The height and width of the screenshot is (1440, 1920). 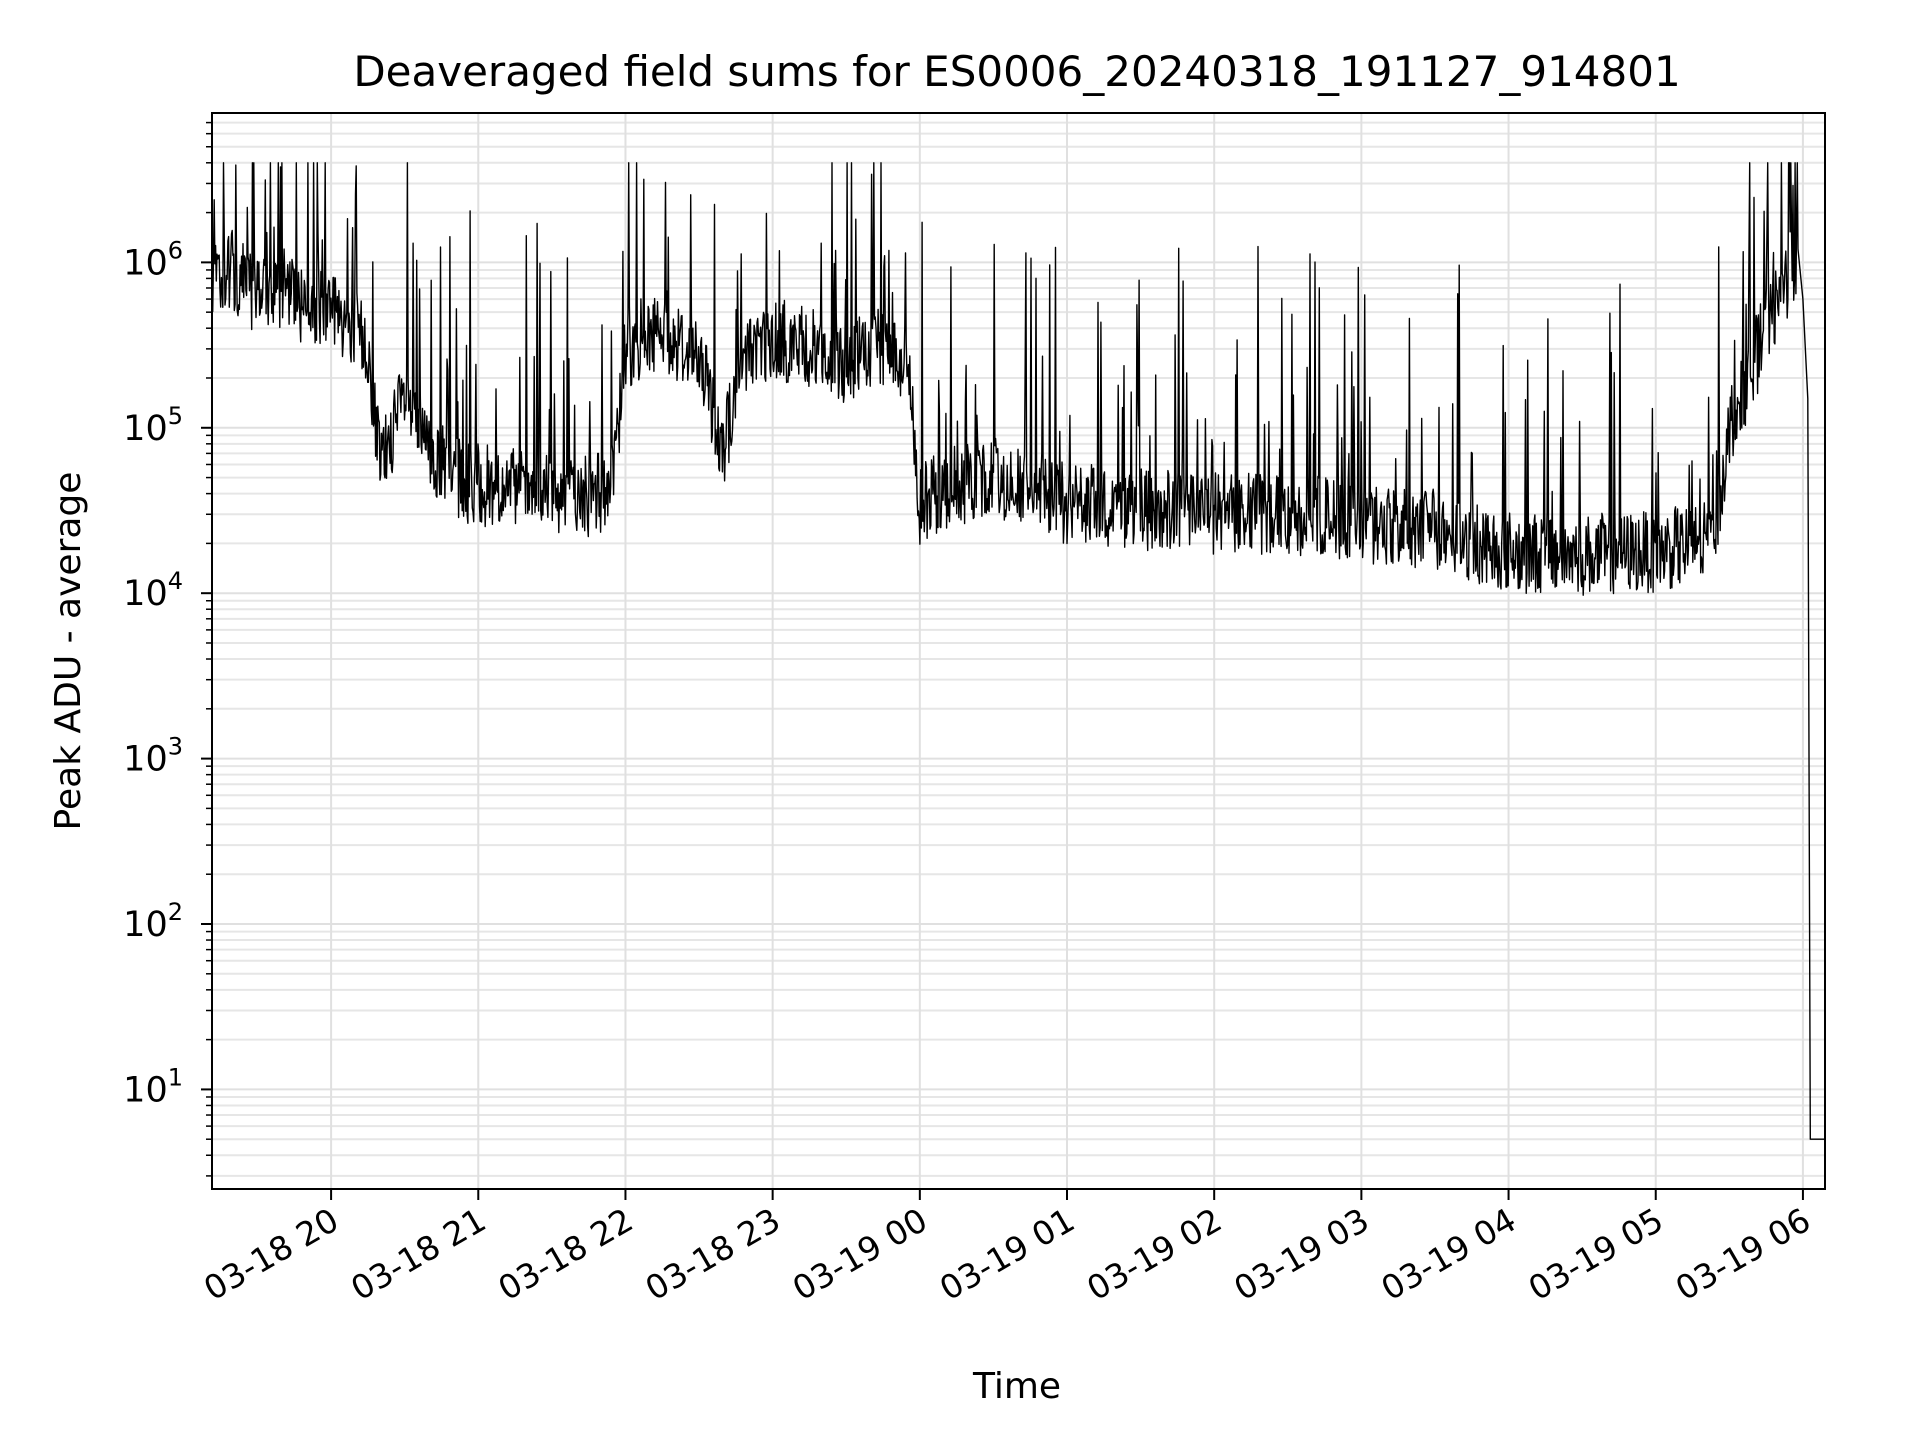 What do you see at coordinates (153, 1086) in the screenshot?
I see `y-tick-label: 10¹` at bounding box center [153, 1086].